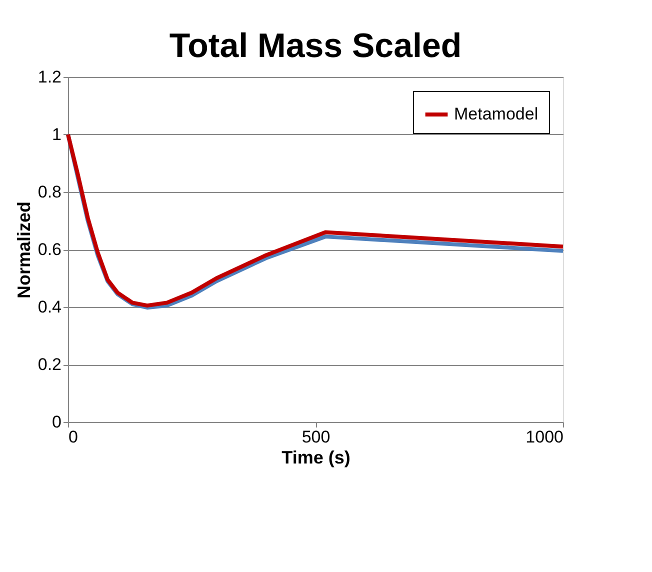 The width and height of the screenshot is (652, 572). I want to click on y-tick-label: 1.2, so click(50, 77).